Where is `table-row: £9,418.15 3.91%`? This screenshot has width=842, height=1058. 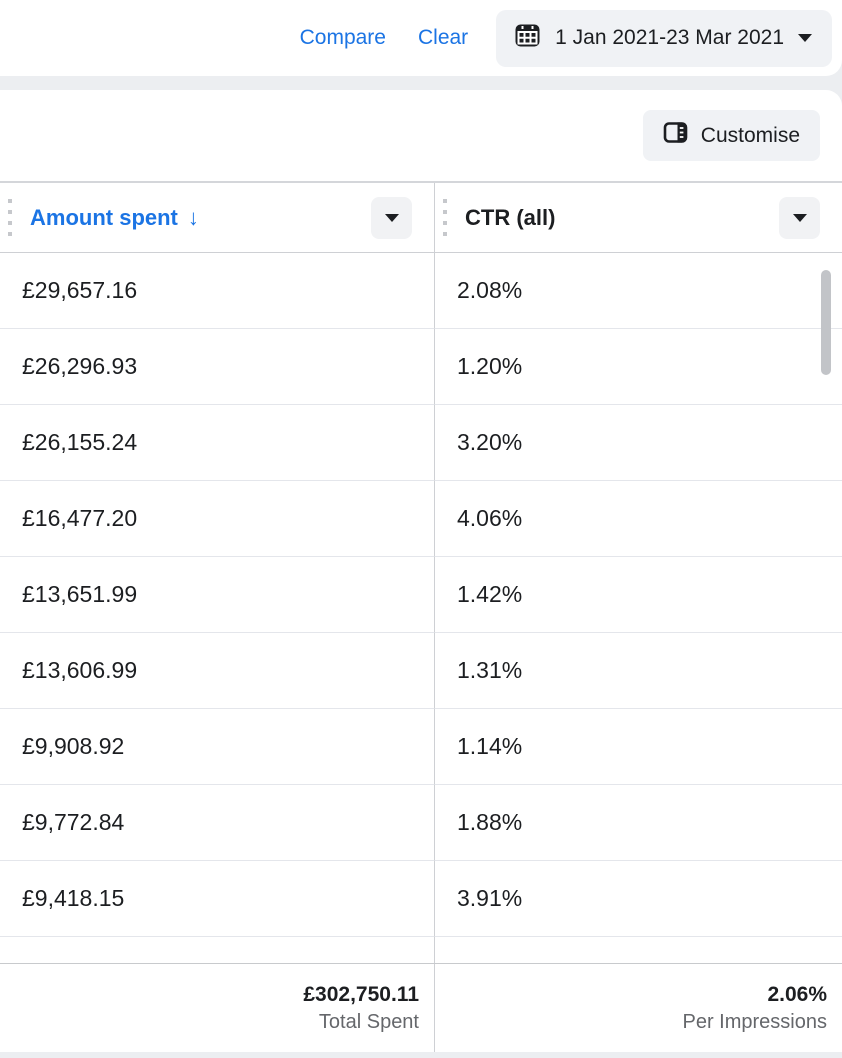
table-row: £9,418.15 3.91% is located at coordinates (421, 899).